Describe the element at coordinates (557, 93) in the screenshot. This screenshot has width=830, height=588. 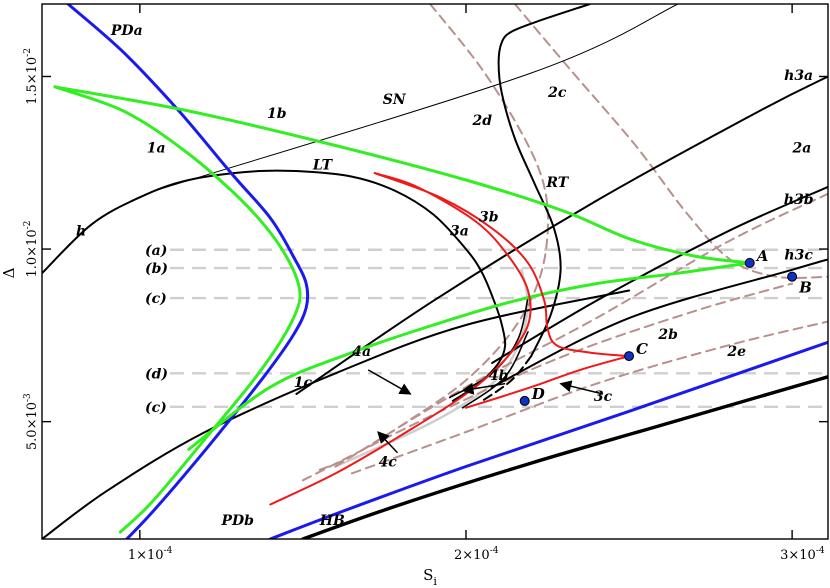
I see `curve-label-2c: 2c` at that location.